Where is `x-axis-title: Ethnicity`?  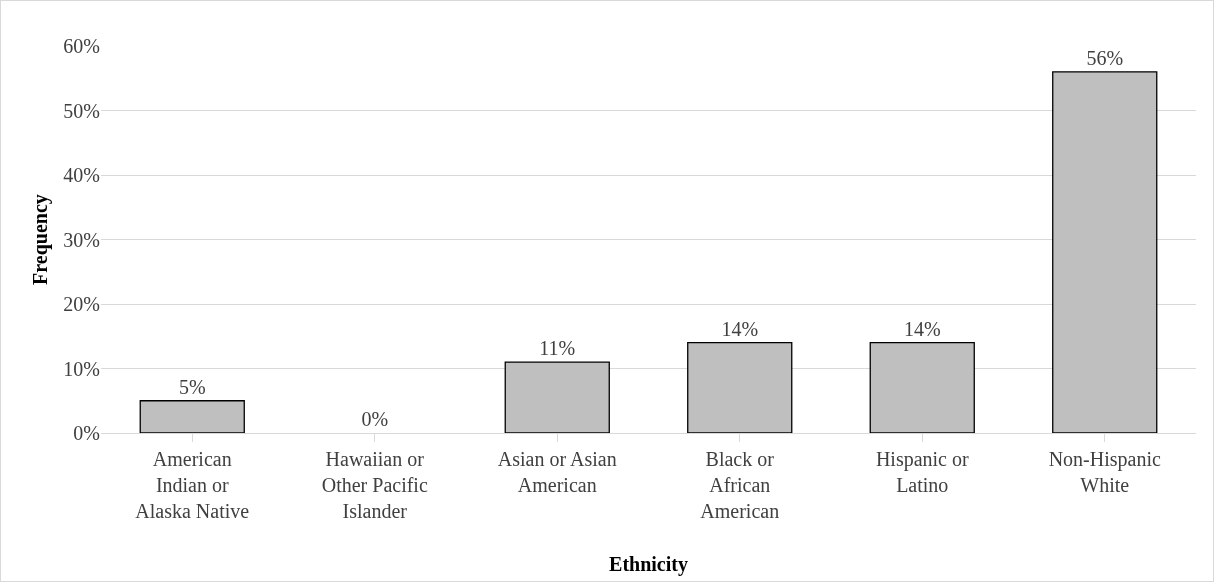
x-axis-title: Ethnicity is located at coordinates (648, 564).